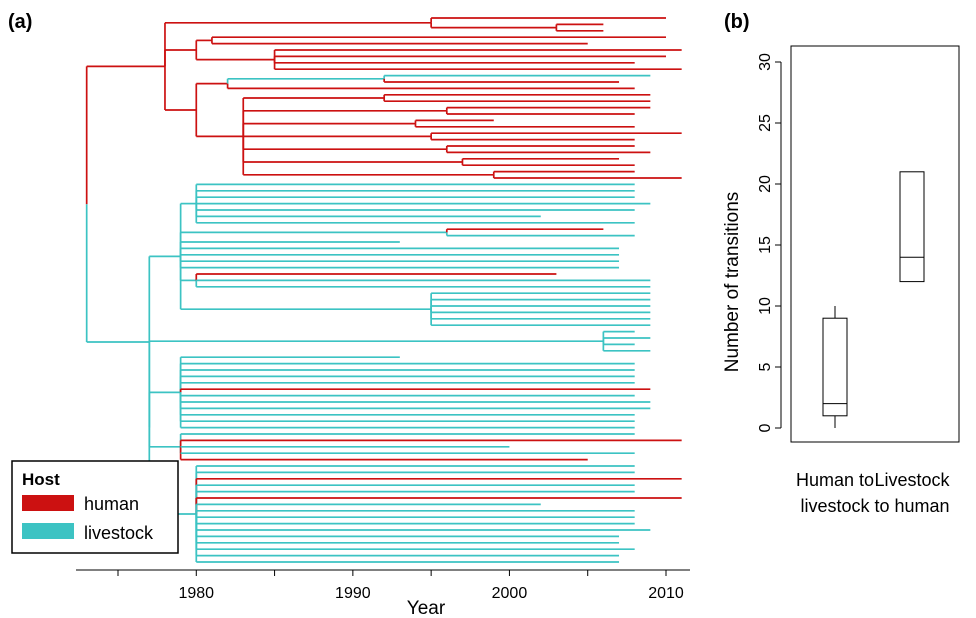 The height and width of the screenshot is (618, 976). Describe the element at coordinates (765, 306) in the screenshot. I see `y-tick-label: 10` at that location.